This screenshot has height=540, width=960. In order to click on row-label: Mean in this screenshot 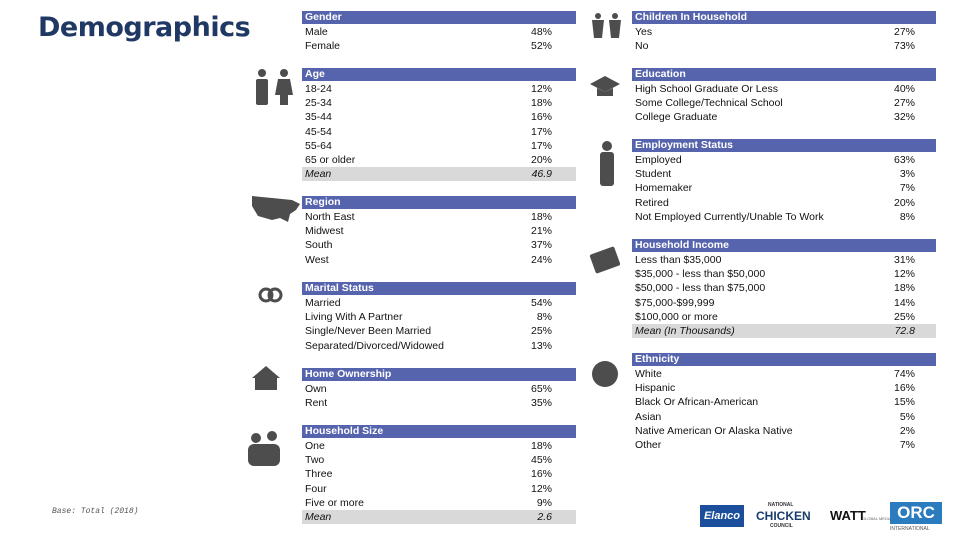, I will do `click(318, 174)`.